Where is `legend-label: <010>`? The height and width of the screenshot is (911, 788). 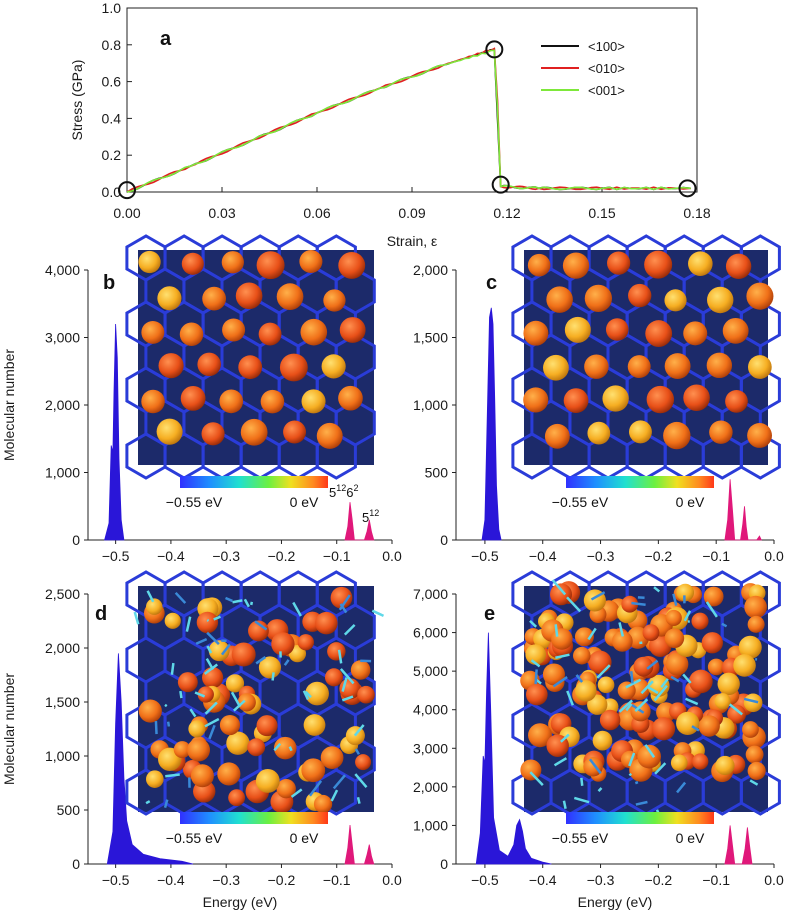
legend-label: <010> is located at coordinates (606, 68).